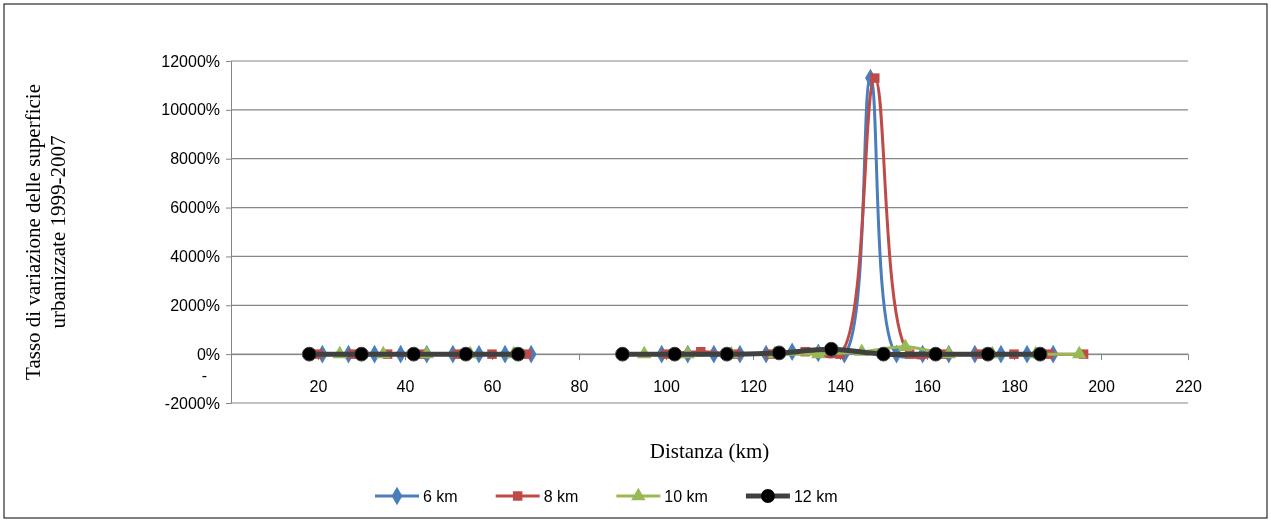  What do you see at coordinates (208, 354) in the screenshot?
I see `y-tick-label: 0%` at bounding box center [208, 354].